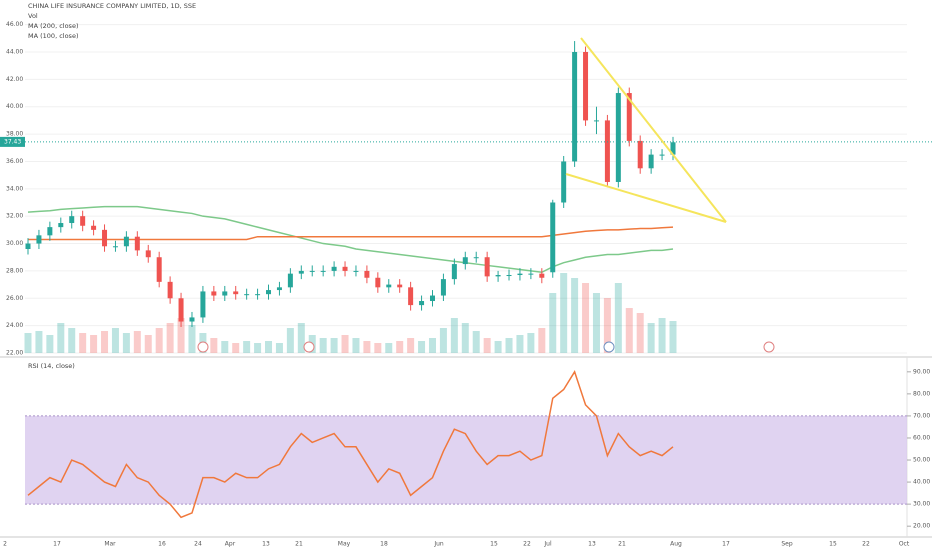 Image resolution: width=932 pixels, height=550 pixels. I want to click on x-tick-label: 22, so click(527, 544).